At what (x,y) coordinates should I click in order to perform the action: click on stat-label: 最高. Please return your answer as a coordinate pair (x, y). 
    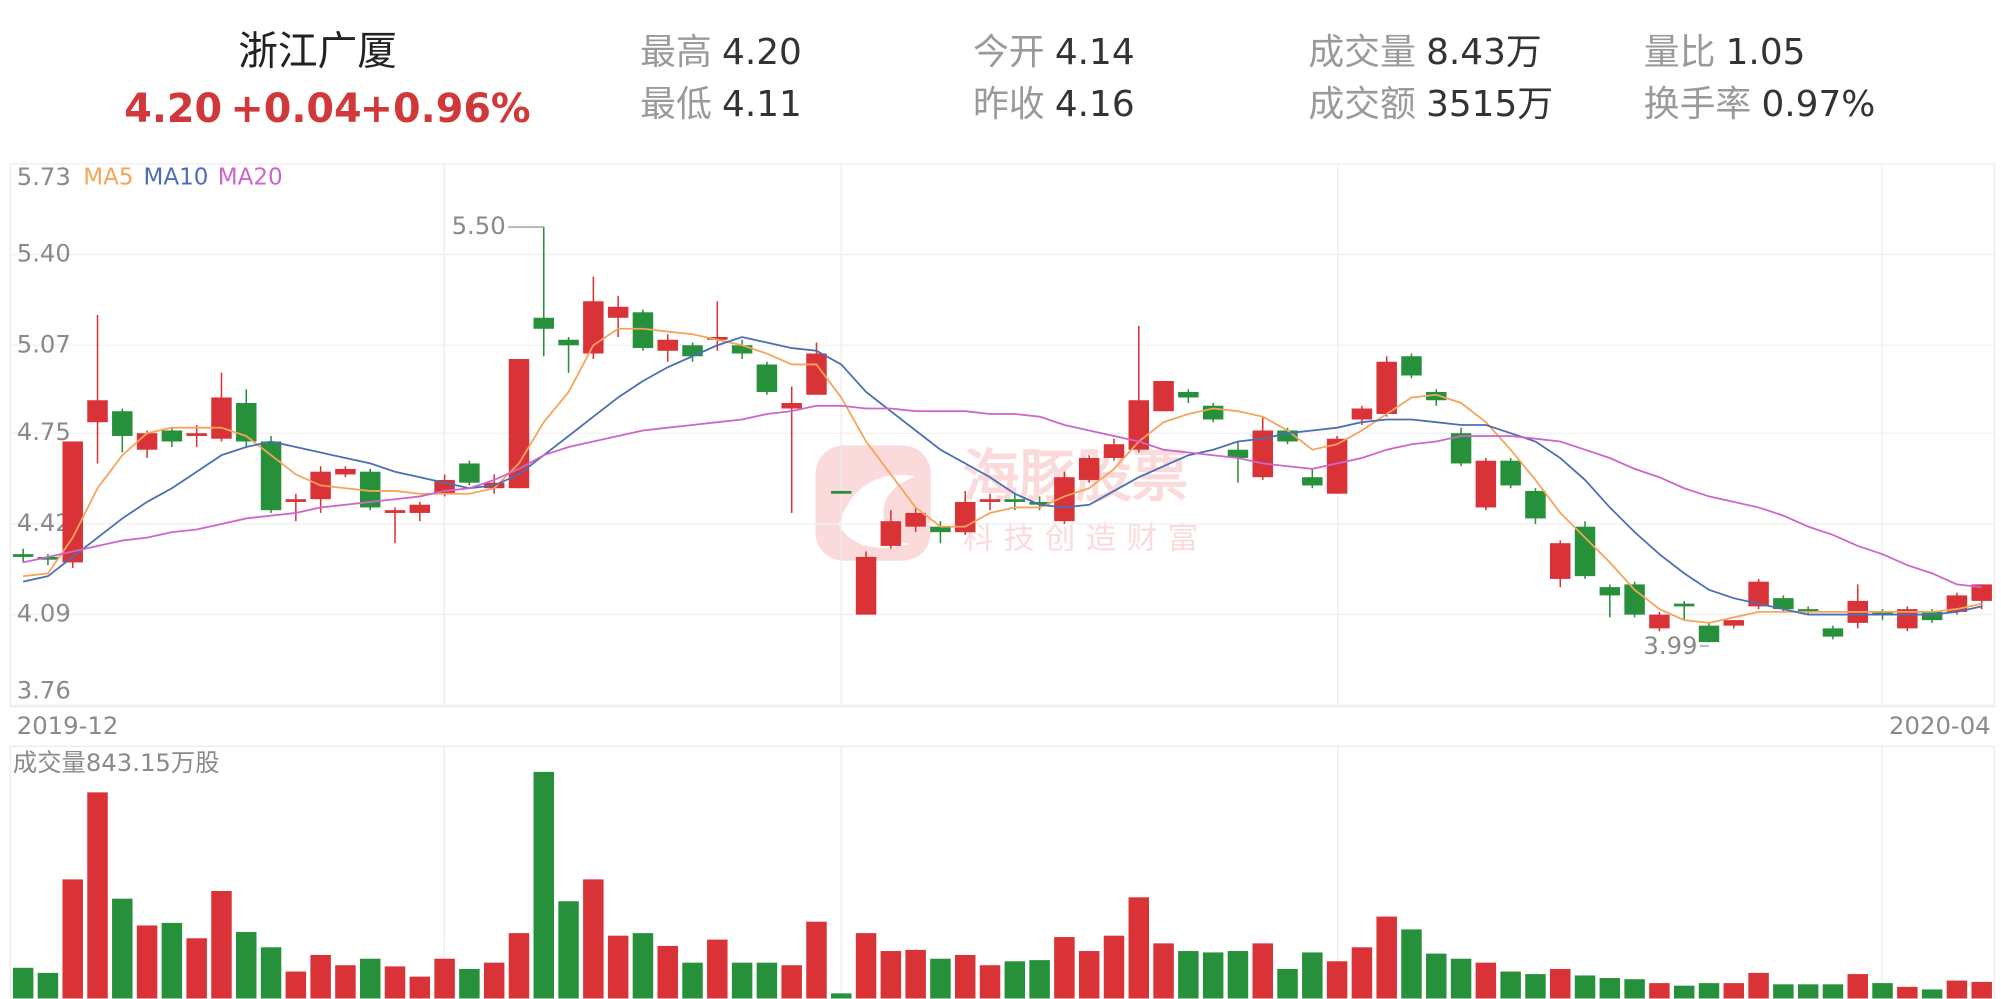
    Looking at the image, I should click on (676, 52).